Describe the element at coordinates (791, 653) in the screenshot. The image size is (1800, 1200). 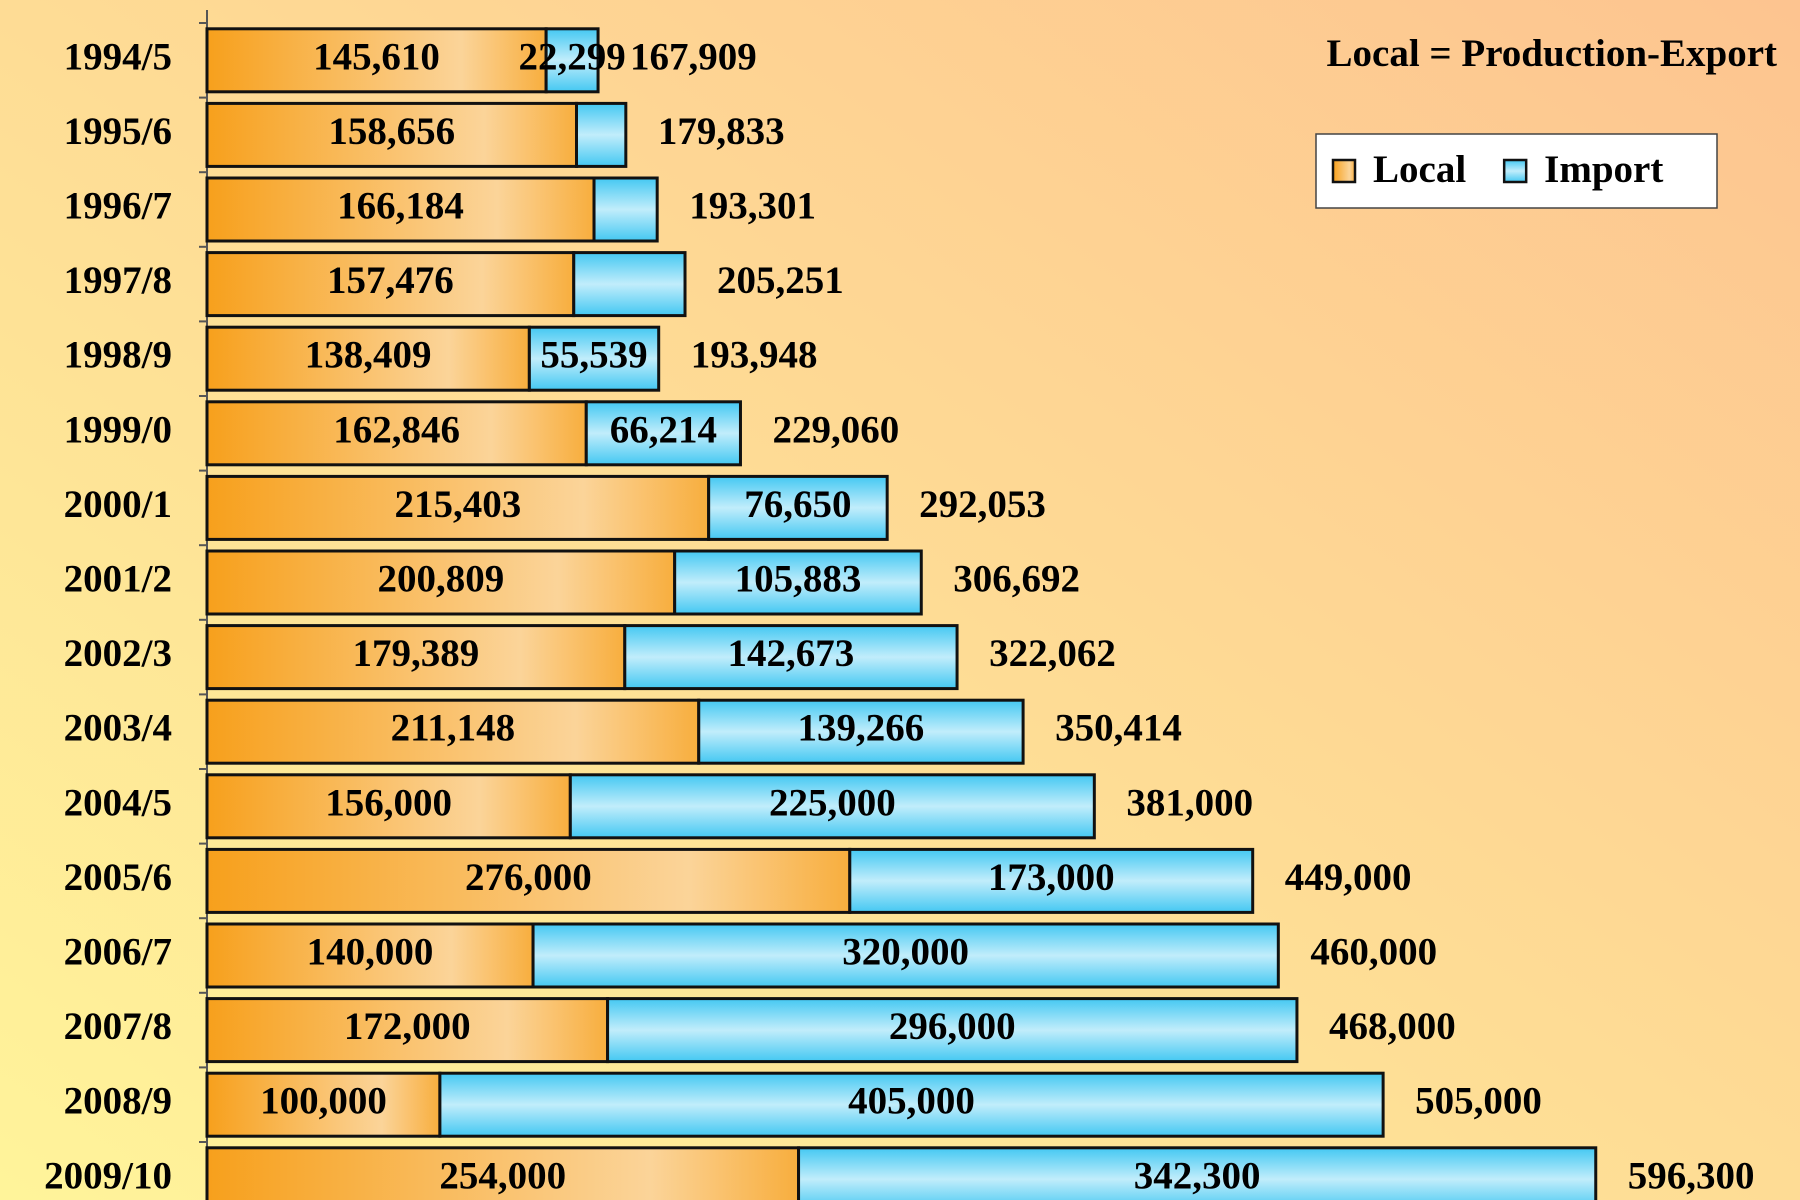
I see `data-label: 142,673` at that location.